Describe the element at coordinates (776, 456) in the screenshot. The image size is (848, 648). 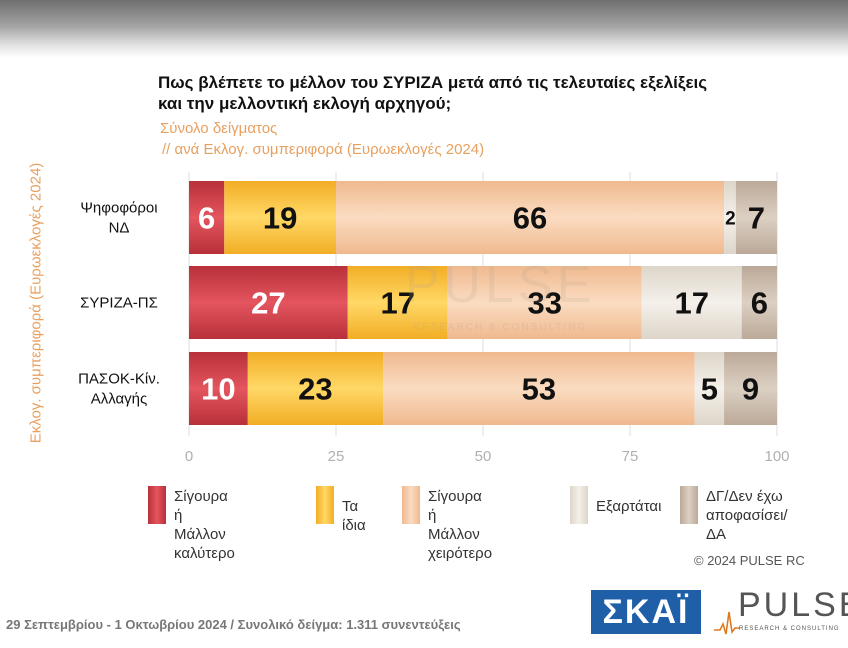
I see `x-tick-label: 100` at that location.